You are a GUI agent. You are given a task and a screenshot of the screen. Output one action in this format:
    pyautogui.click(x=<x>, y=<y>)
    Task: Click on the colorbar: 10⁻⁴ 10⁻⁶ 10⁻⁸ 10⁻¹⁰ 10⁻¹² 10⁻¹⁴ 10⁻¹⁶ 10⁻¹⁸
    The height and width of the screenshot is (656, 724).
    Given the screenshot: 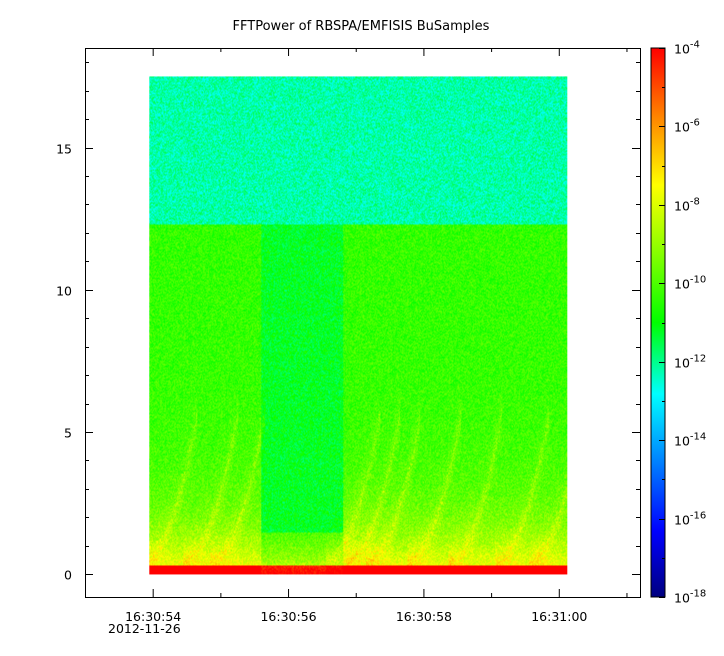 What is the action you would take?
    pyautogui.click(x=678, y=323)
    